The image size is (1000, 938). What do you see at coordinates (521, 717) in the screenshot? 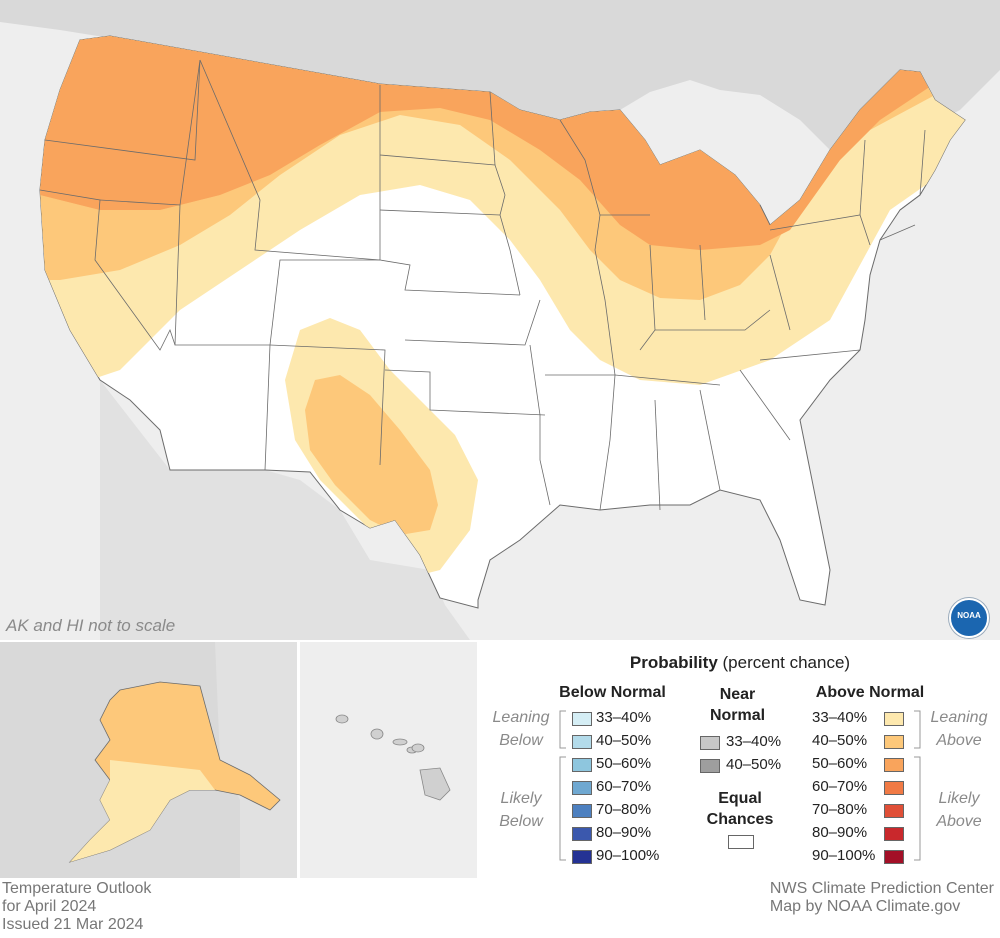
I see `leaning-below-line1: Leaning` at bounding box center [521, 717].